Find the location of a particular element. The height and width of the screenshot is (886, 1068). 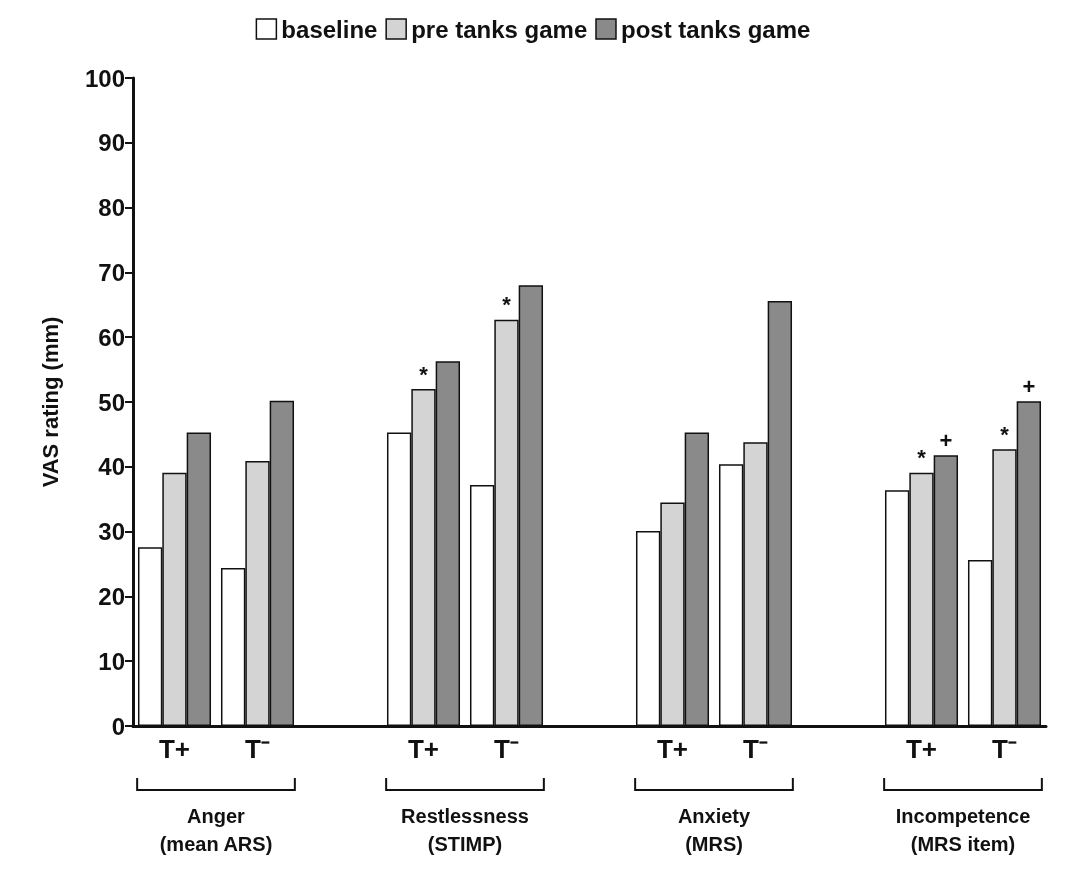

y-tick-label: 20 is located at coordinates (111, 596).